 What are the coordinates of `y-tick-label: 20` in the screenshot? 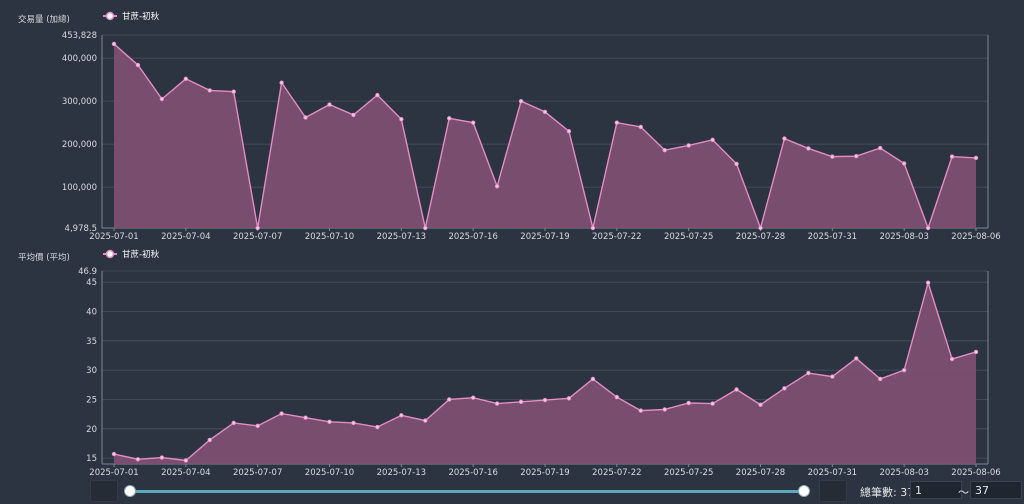 It's located at (91, 430).